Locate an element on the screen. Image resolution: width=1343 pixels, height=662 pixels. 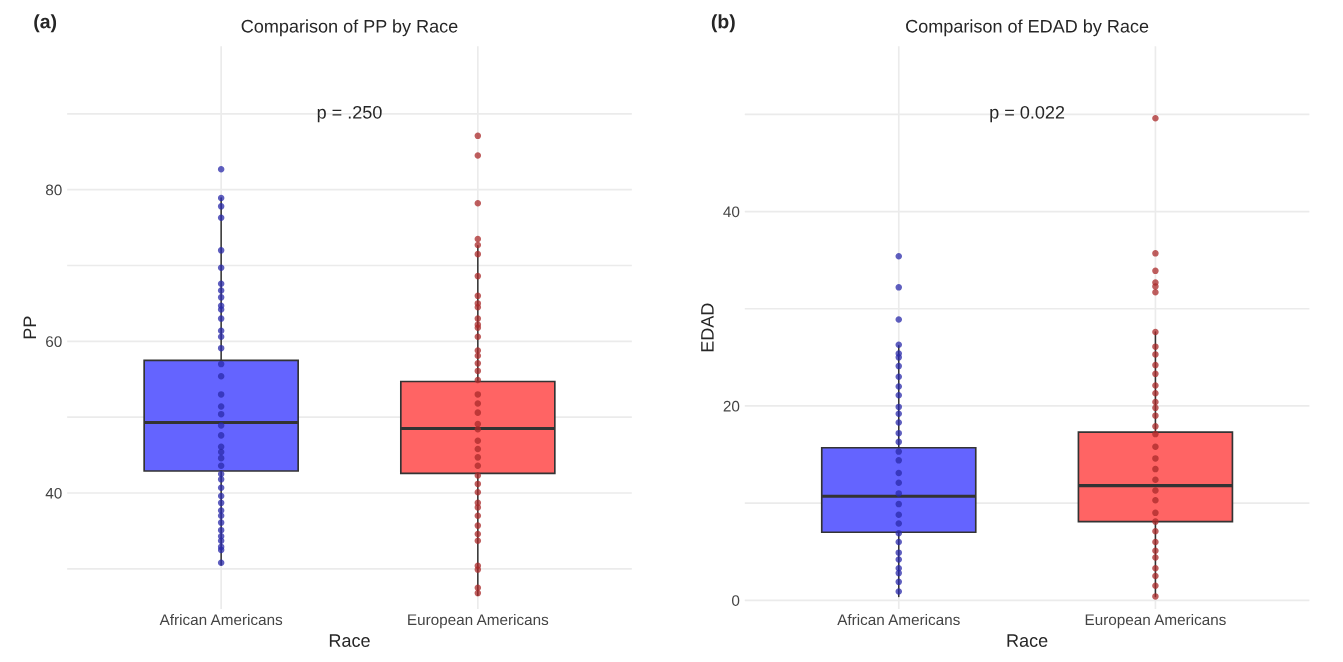
y-tick-label: 60 is located at coordinates (54, 342).